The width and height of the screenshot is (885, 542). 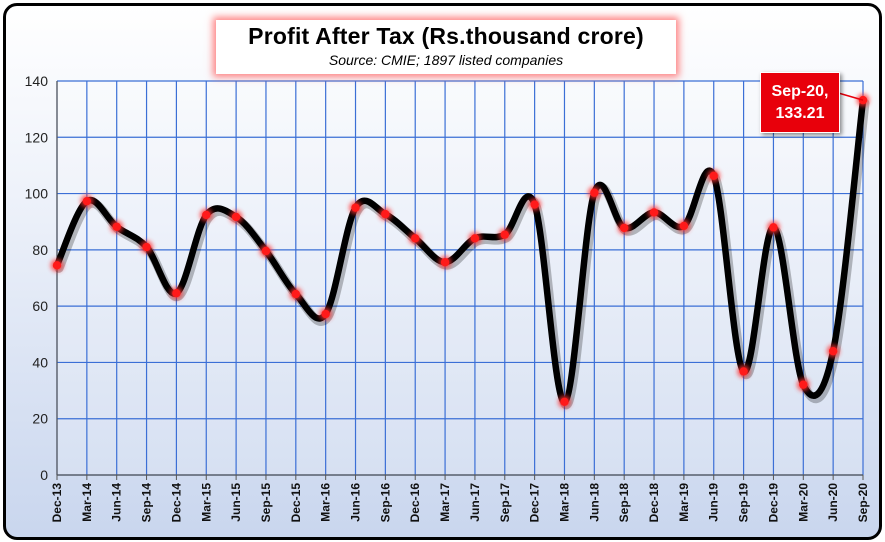 I want to click on x-tick-label: Sep-17, so click(x=505, y=503).